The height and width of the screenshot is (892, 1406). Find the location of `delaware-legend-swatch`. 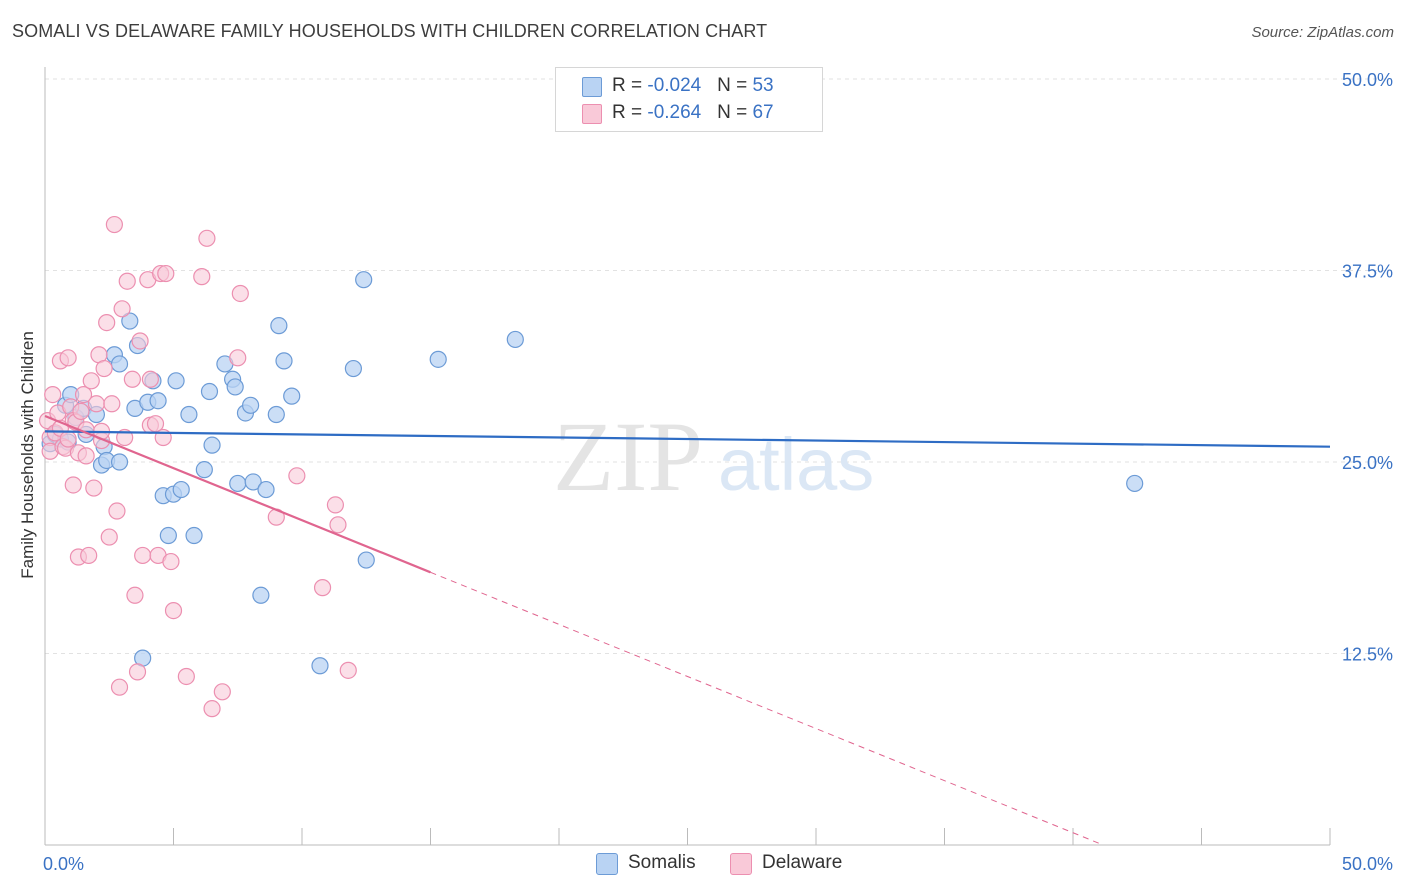

delaware-legend-swatch is located at coordinates (741, 864).